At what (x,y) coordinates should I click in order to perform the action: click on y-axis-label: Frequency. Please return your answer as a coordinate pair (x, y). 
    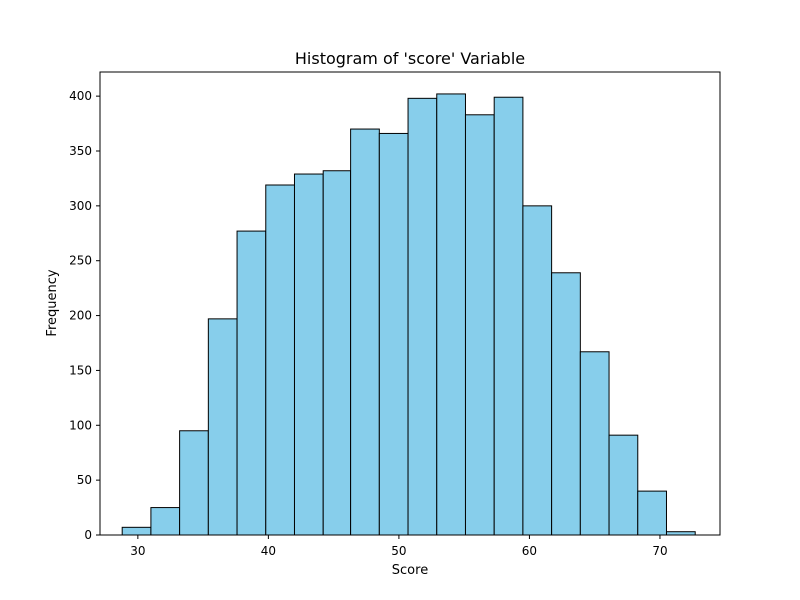
    Looking at the image, I should click on (52, 302).